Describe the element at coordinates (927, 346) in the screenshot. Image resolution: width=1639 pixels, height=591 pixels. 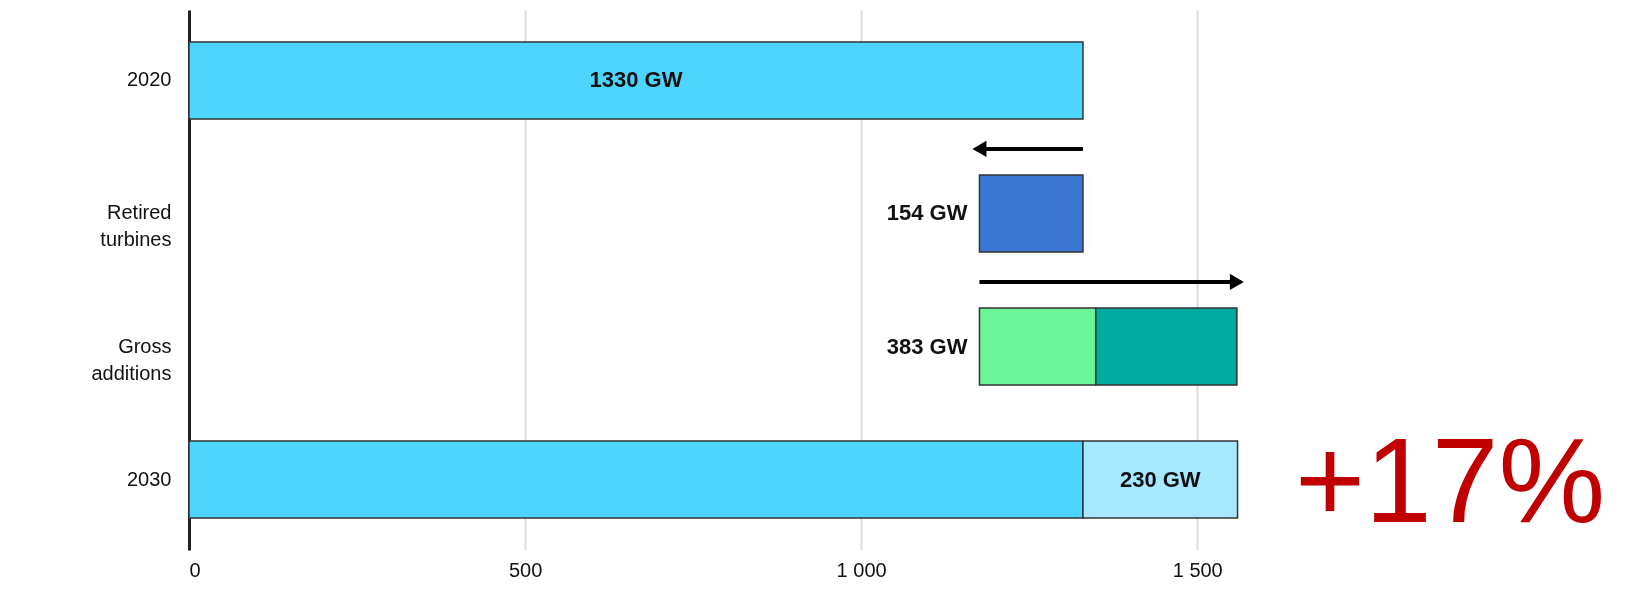
I see `annotation: 383 GW` at that location.